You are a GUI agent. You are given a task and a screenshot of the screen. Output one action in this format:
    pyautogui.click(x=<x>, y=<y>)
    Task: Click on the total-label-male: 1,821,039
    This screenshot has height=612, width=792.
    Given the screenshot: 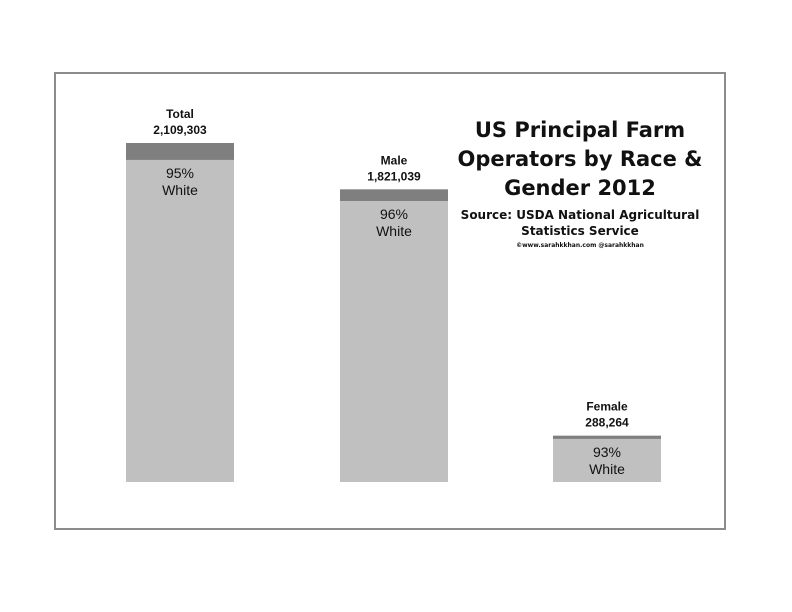 What is the action you would take?
    pyautogui.click(x=394, y=176)
    